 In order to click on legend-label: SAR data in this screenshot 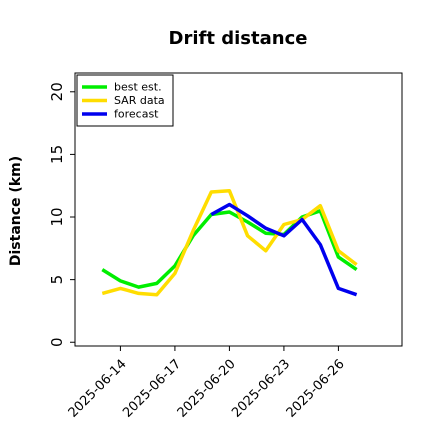, I will do `click(139, 100)`.